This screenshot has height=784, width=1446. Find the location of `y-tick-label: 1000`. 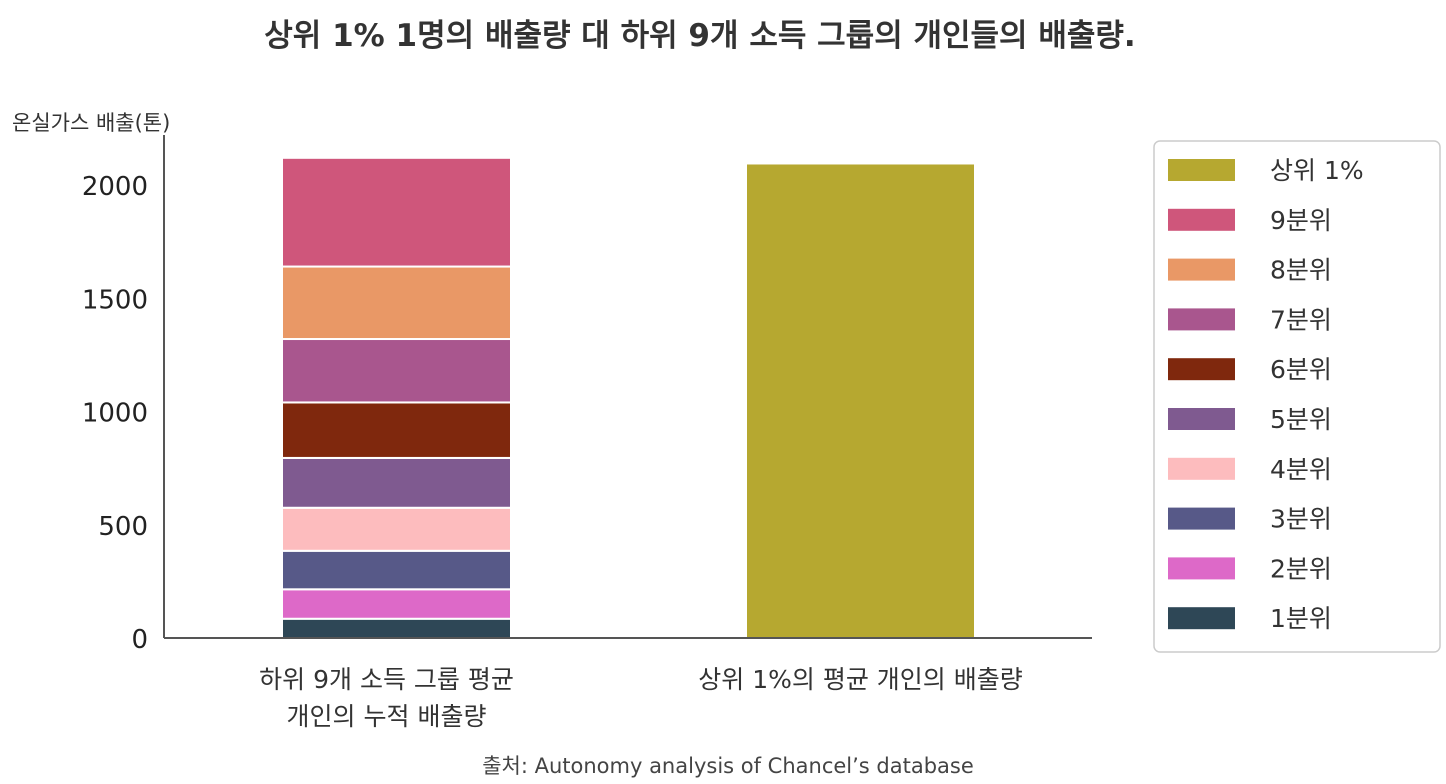

y-tick-label: 1000 is located at coordinates (115, 414).